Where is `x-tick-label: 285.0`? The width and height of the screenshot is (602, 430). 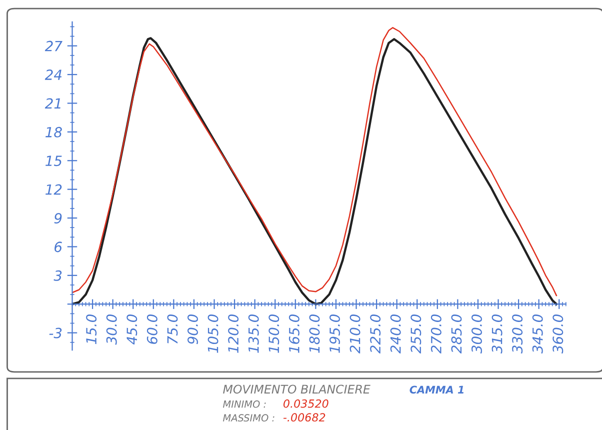 x-tick-label: 285.0 is located at coordinates (456, 334).